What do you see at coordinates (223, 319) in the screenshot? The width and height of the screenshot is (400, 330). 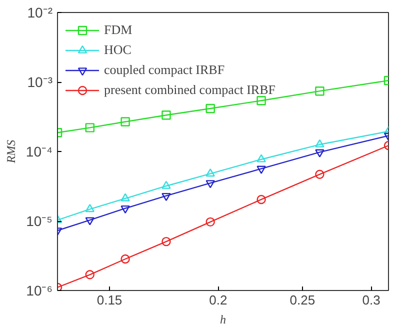 I see `x-axis-title: h` at bounding box center [223, 319].